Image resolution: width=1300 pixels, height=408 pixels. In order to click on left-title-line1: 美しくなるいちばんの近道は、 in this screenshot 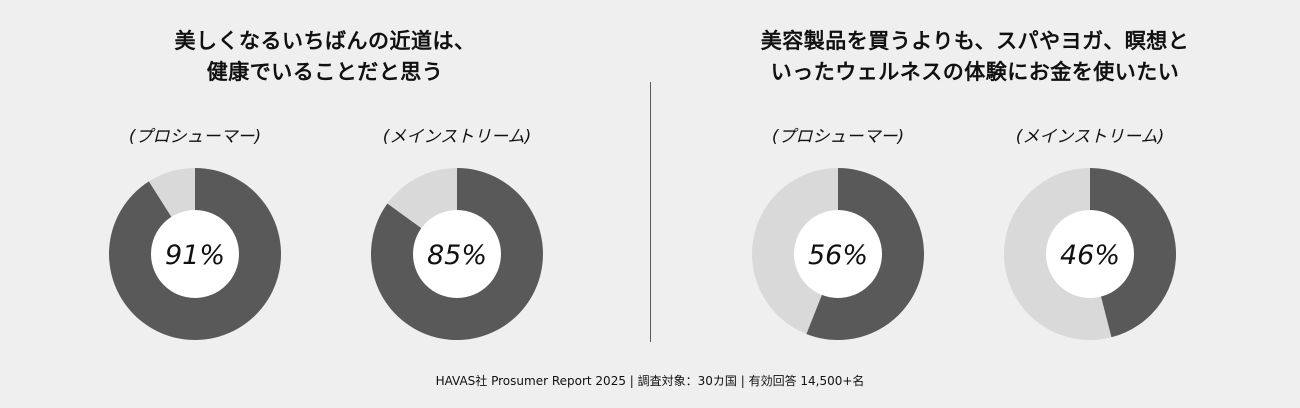, I will do `click(325, 41)`.